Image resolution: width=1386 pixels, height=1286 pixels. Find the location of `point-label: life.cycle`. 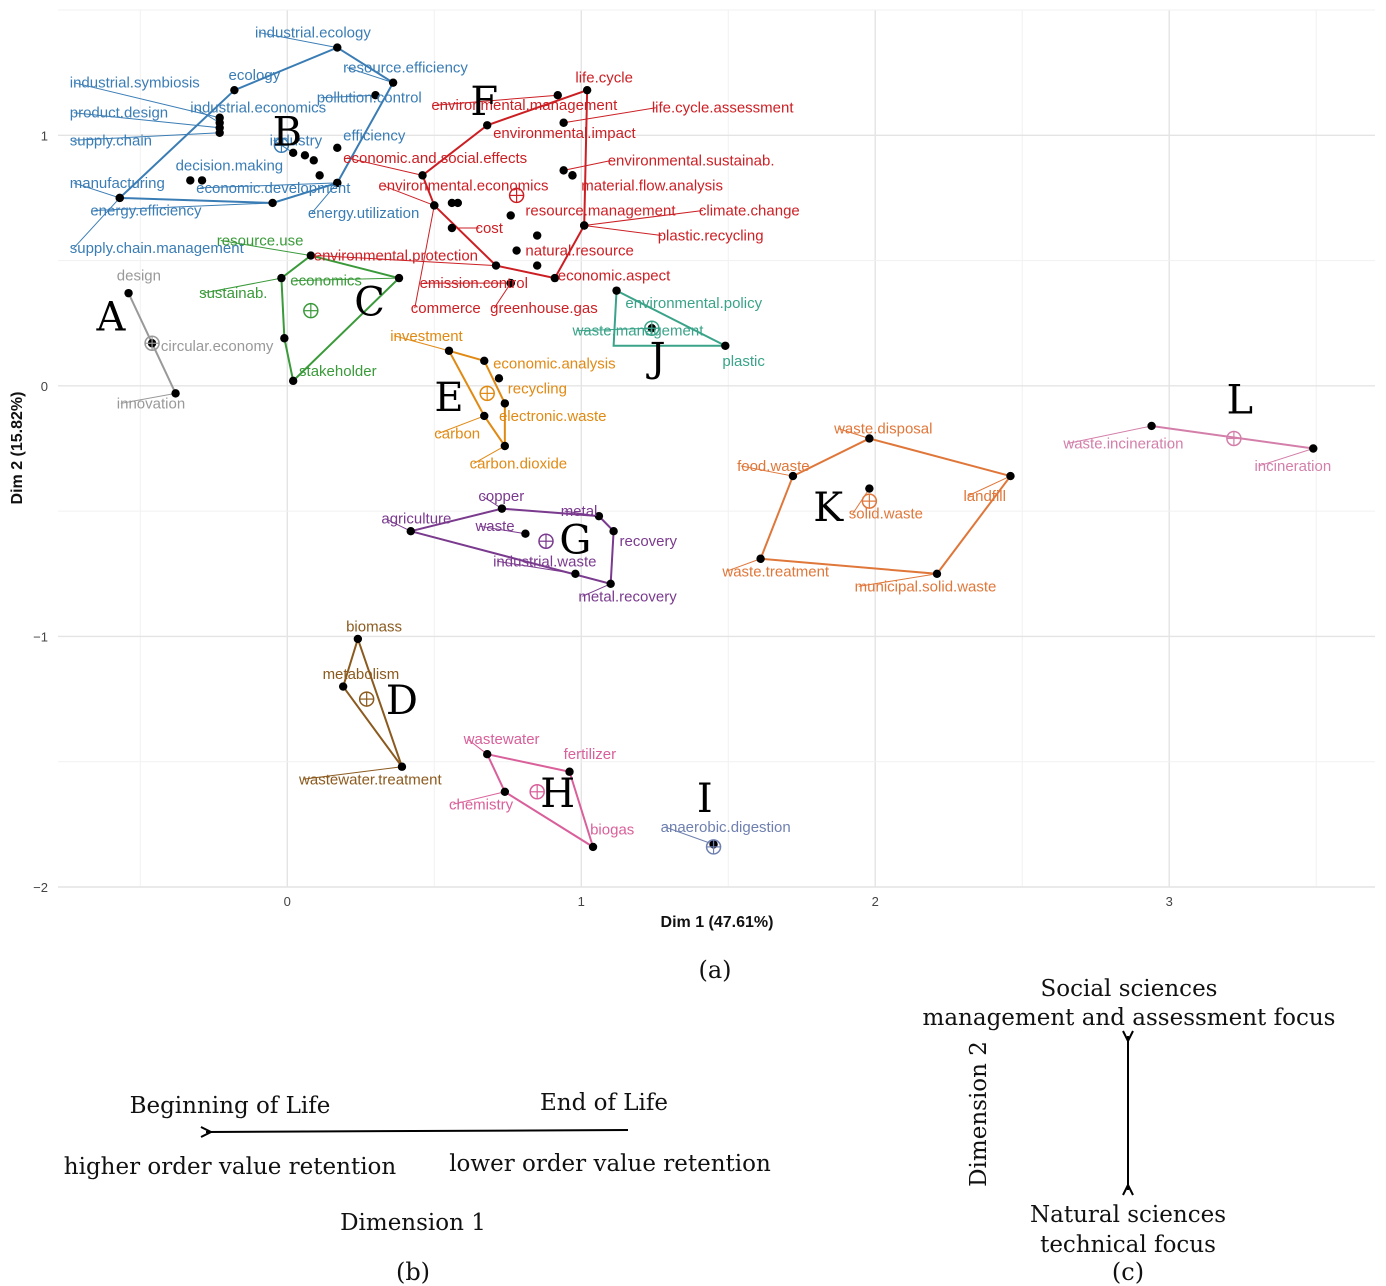

point-label: life.cycle is located at coordinates (604, 78).